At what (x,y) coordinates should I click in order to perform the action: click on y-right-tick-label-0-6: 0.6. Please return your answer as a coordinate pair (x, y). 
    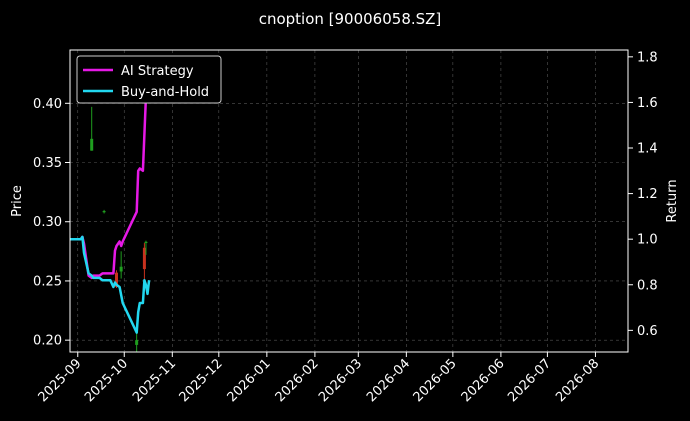
    Looking at the image, I should click on (647, 331).